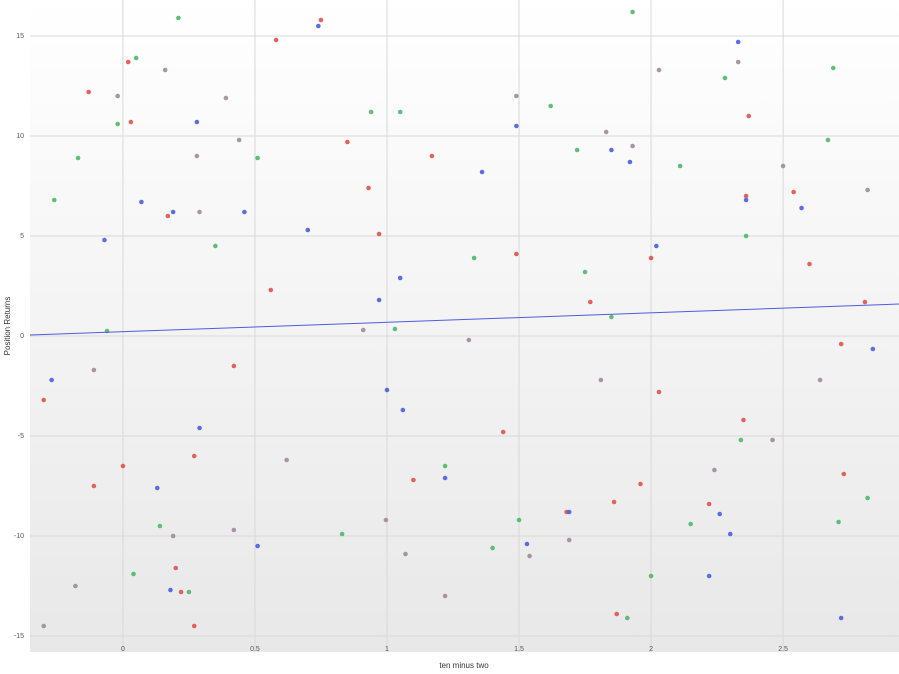 The width and height of the screenshot is (899, 674). I want to click on y-tick-label: 0, so click(22, 336).